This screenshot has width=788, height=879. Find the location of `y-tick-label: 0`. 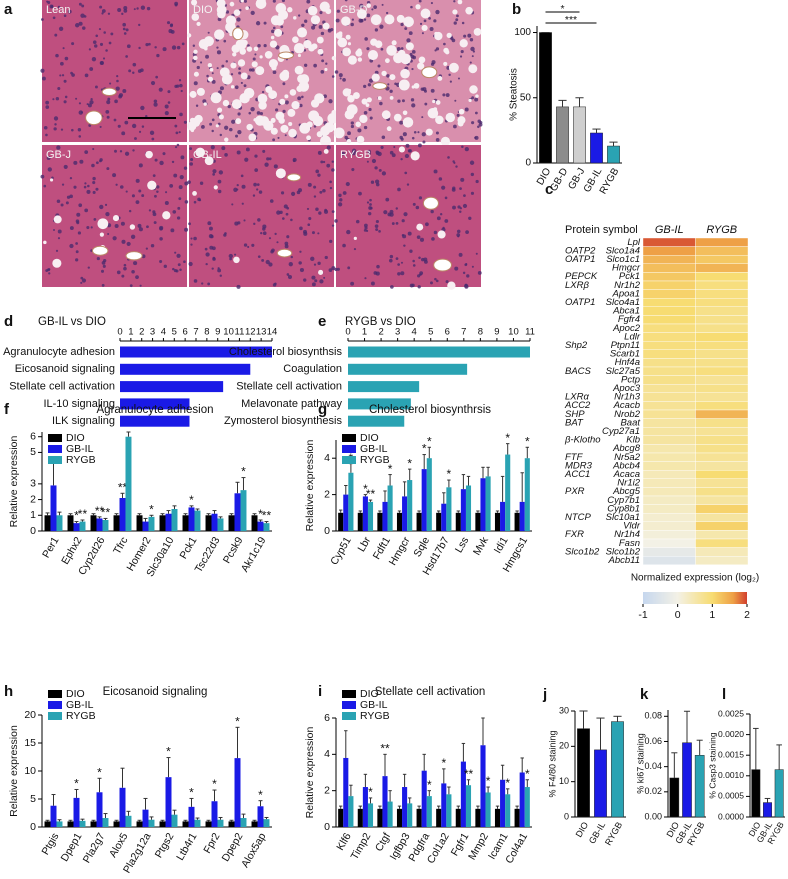

y-tick-label: 0 is located at coordinates (33, 827).